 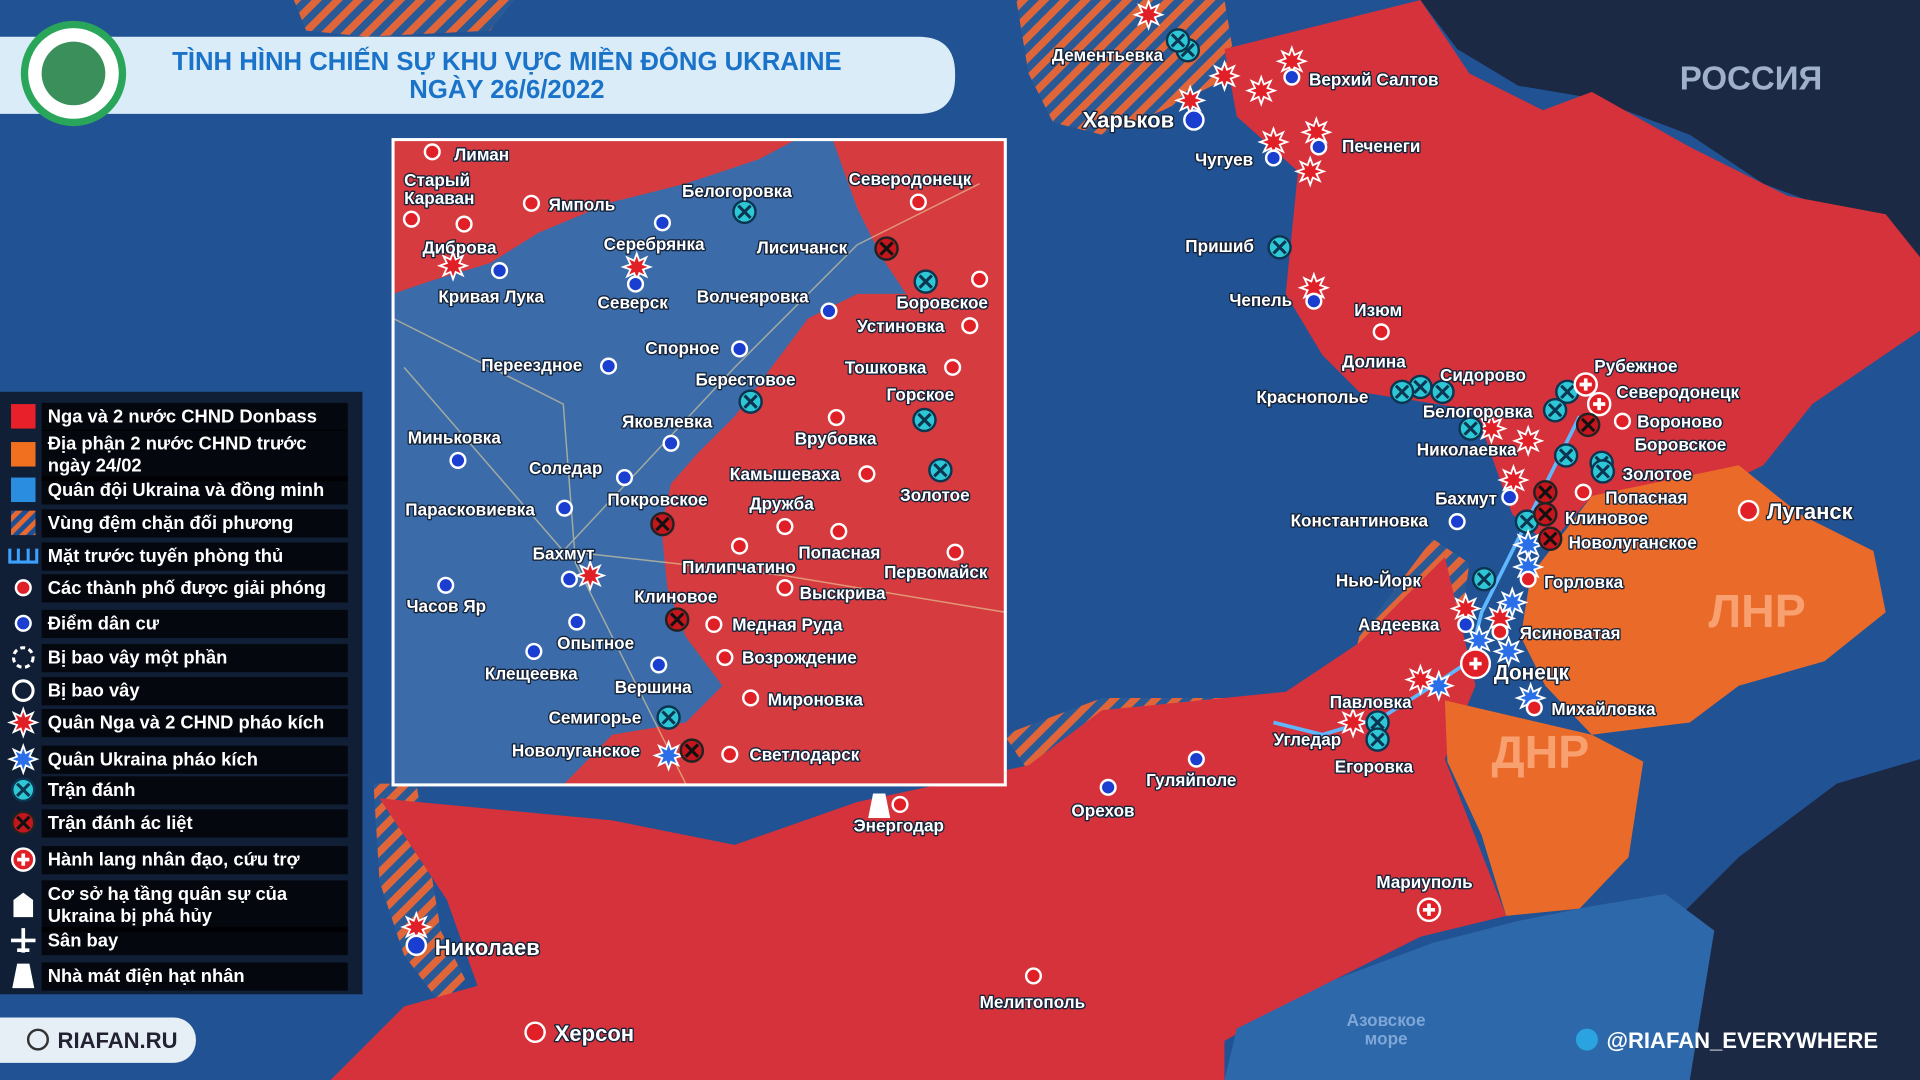 I want to click on legend-label-line: Quân Nga và 2 CHND pháo kích, so click(x=186, y=722).